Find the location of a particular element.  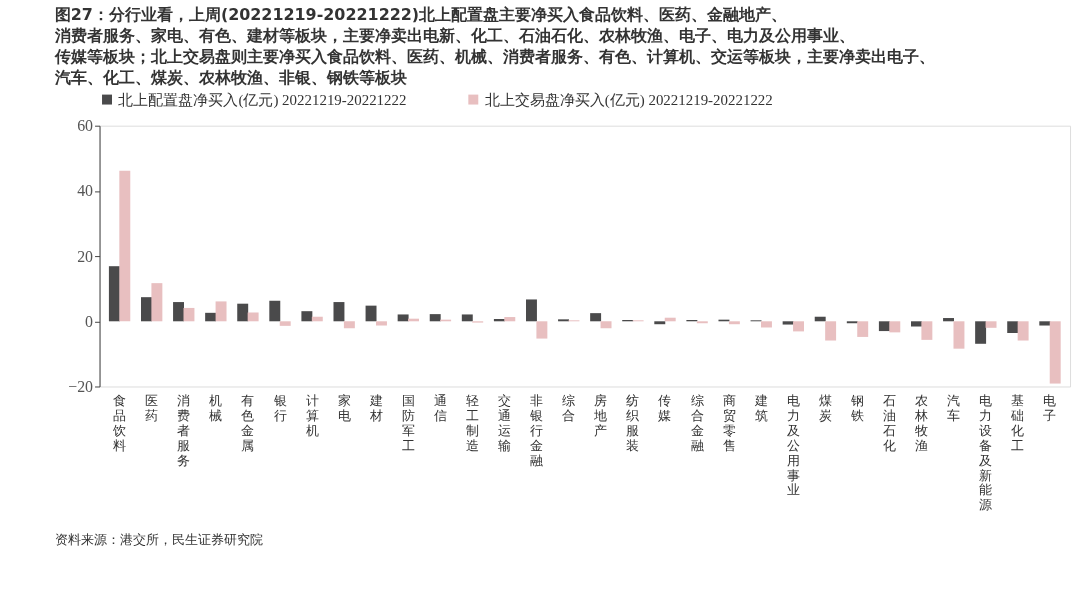

x-tick-label: 基础化工 is located at coordinates (1017, 422).